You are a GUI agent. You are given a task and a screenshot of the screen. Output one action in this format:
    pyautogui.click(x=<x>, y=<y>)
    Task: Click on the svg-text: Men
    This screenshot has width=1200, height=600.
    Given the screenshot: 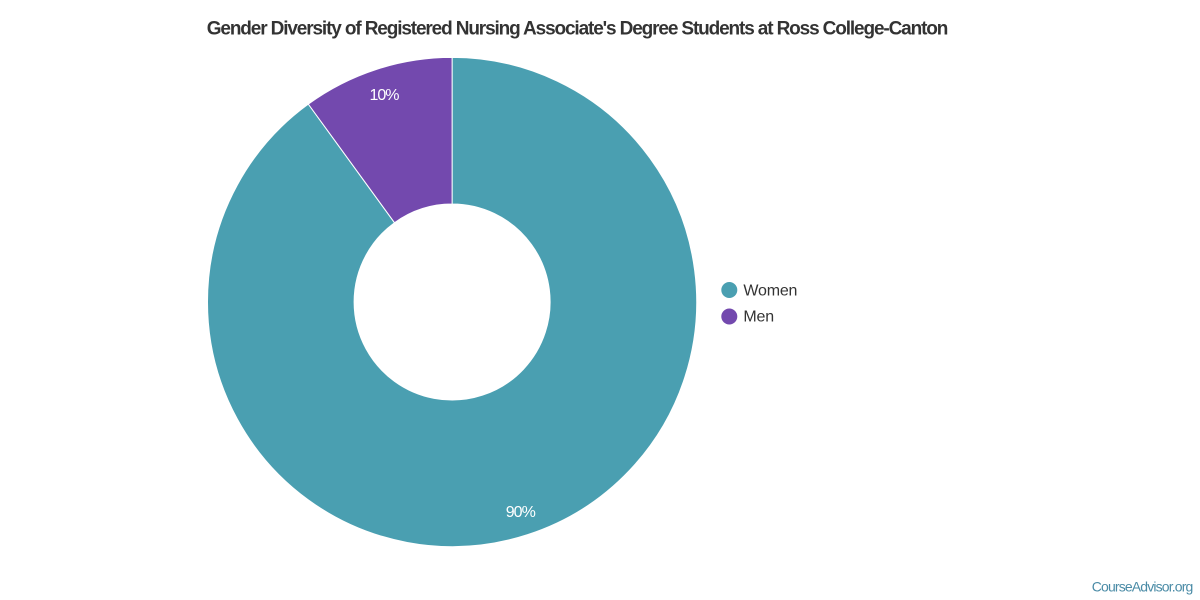 What is the action you would take?
    pyautogui.click(x=758, y=317)
    